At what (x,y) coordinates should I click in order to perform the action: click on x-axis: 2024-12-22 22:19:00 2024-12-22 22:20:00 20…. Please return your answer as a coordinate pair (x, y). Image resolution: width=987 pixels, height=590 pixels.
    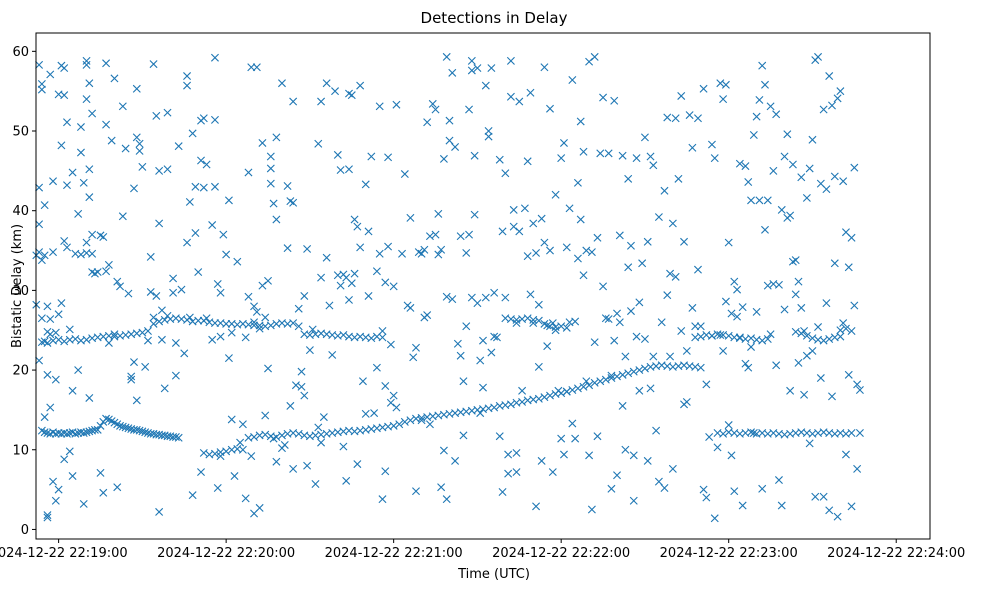
    Looking at the image, I should click on (482, 550).